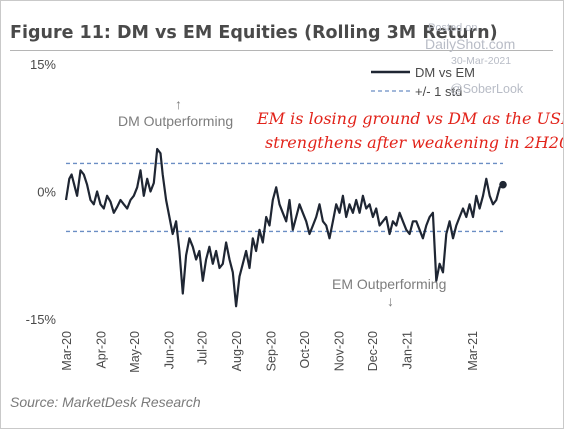 The image size is (564, 429). Describe the element at coordinates (473, 351) in the screenshot. I see `x-tick-label: Mar-21` at that location.